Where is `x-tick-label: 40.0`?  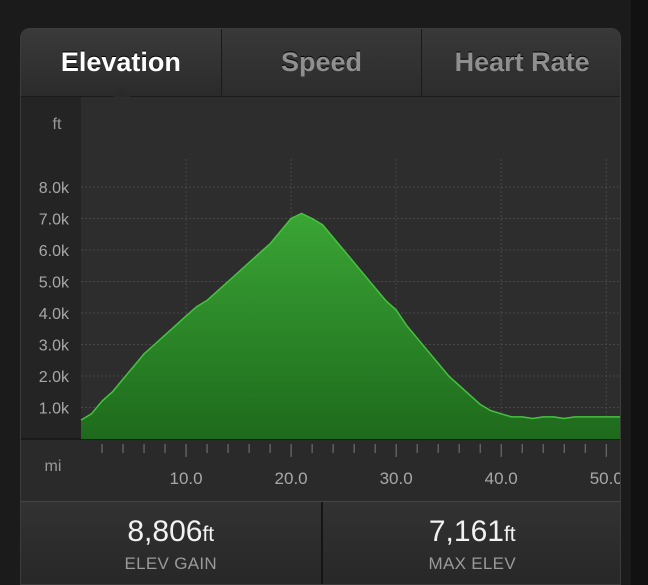
x-tick-label: 40.0 is located at coordinates (501, 478).